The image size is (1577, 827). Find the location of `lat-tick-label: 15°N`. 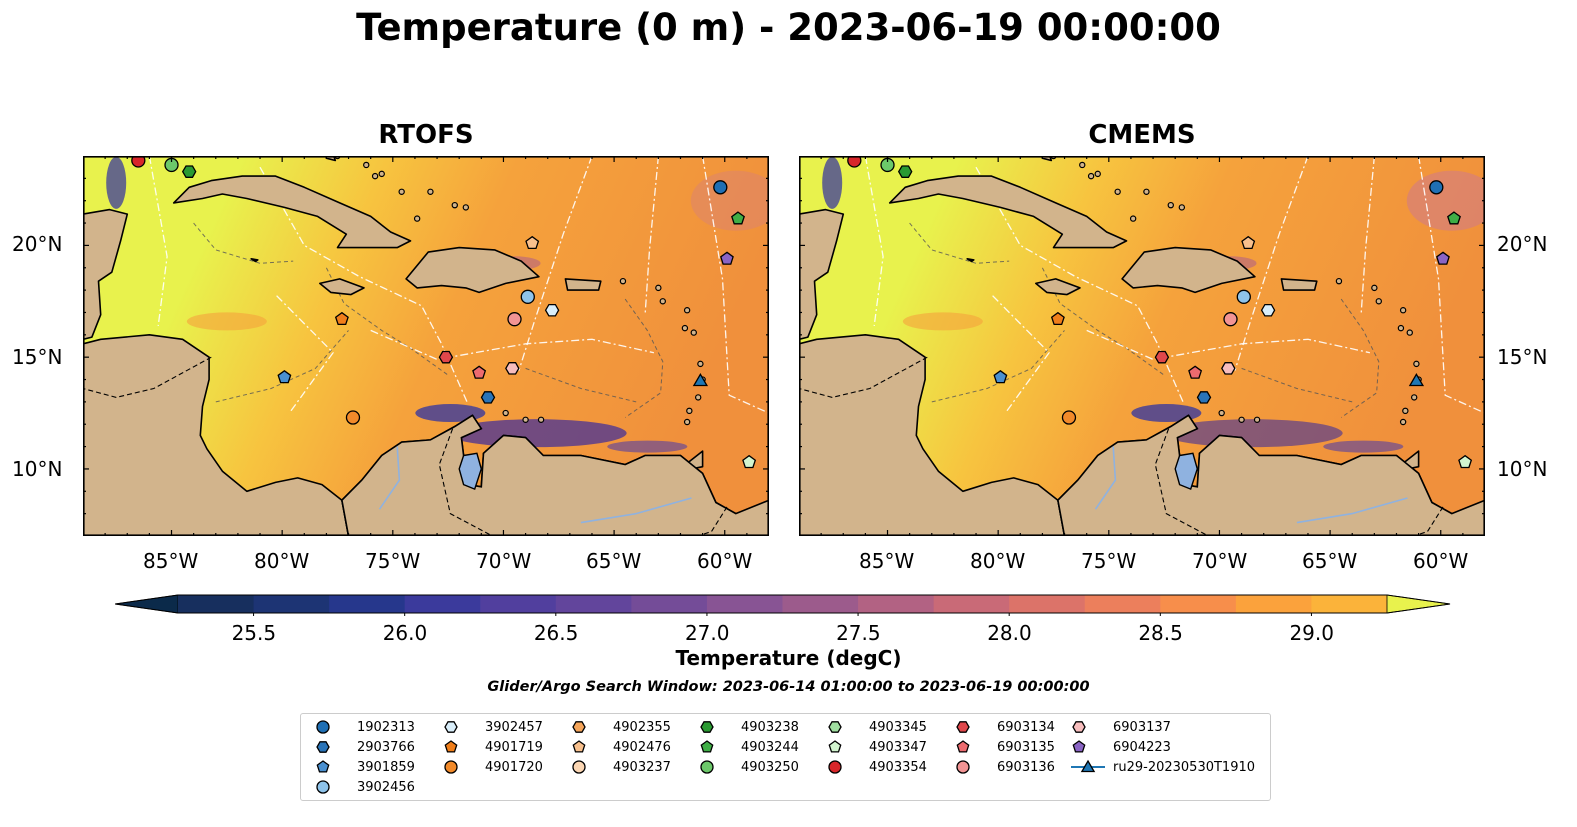

lat-tick-label: 15°N is located at coordinates (1522, 357).